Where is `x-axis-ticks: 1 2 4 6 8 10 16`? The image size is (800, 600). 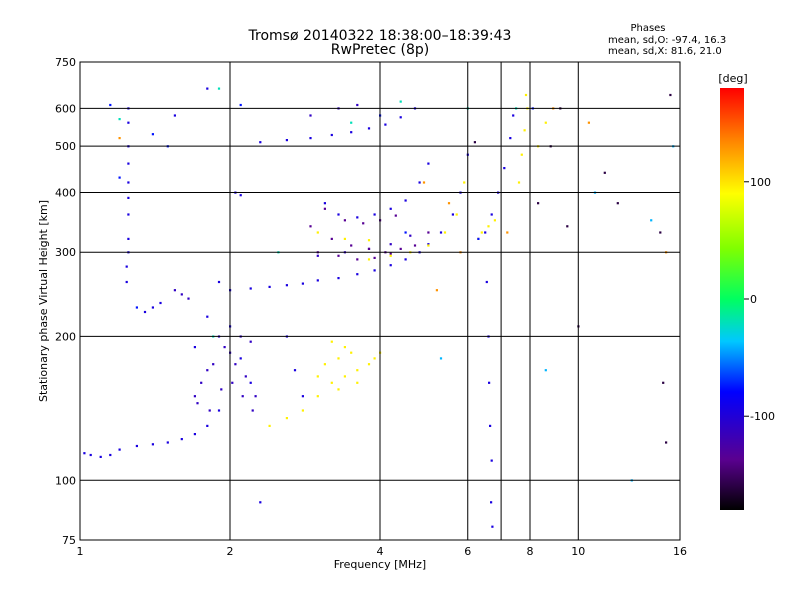
x-axis-ticks: 1 2 4 6 8 10 16 is located at coordinates (382, 551).